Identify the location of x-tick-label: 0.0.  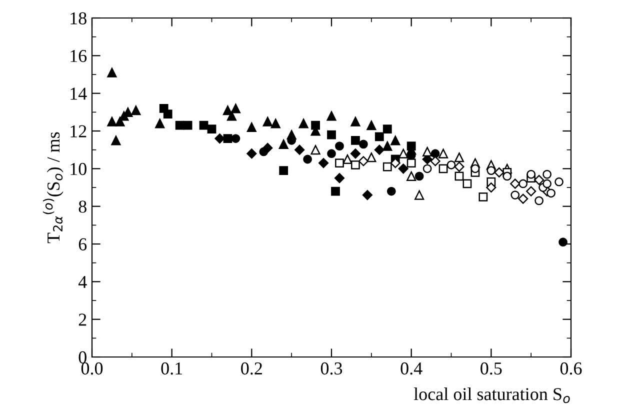
(92, 368).